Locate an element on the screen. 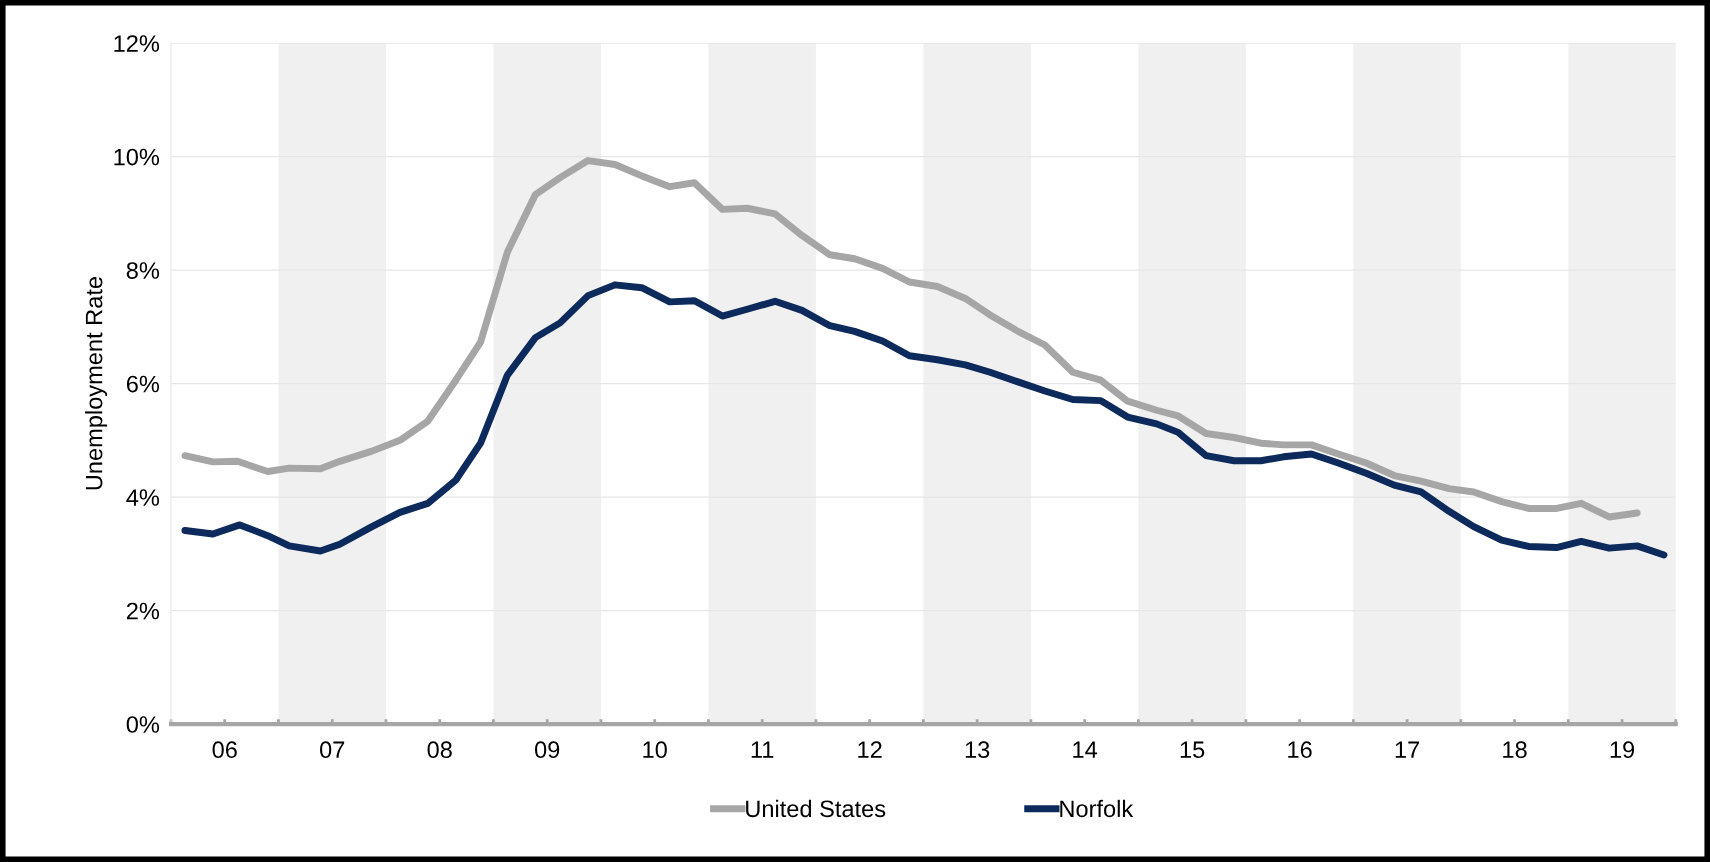 The width and height of the screenshot is (1710, 862). x-tick-label: 07 is located at coordinates (332, 750).